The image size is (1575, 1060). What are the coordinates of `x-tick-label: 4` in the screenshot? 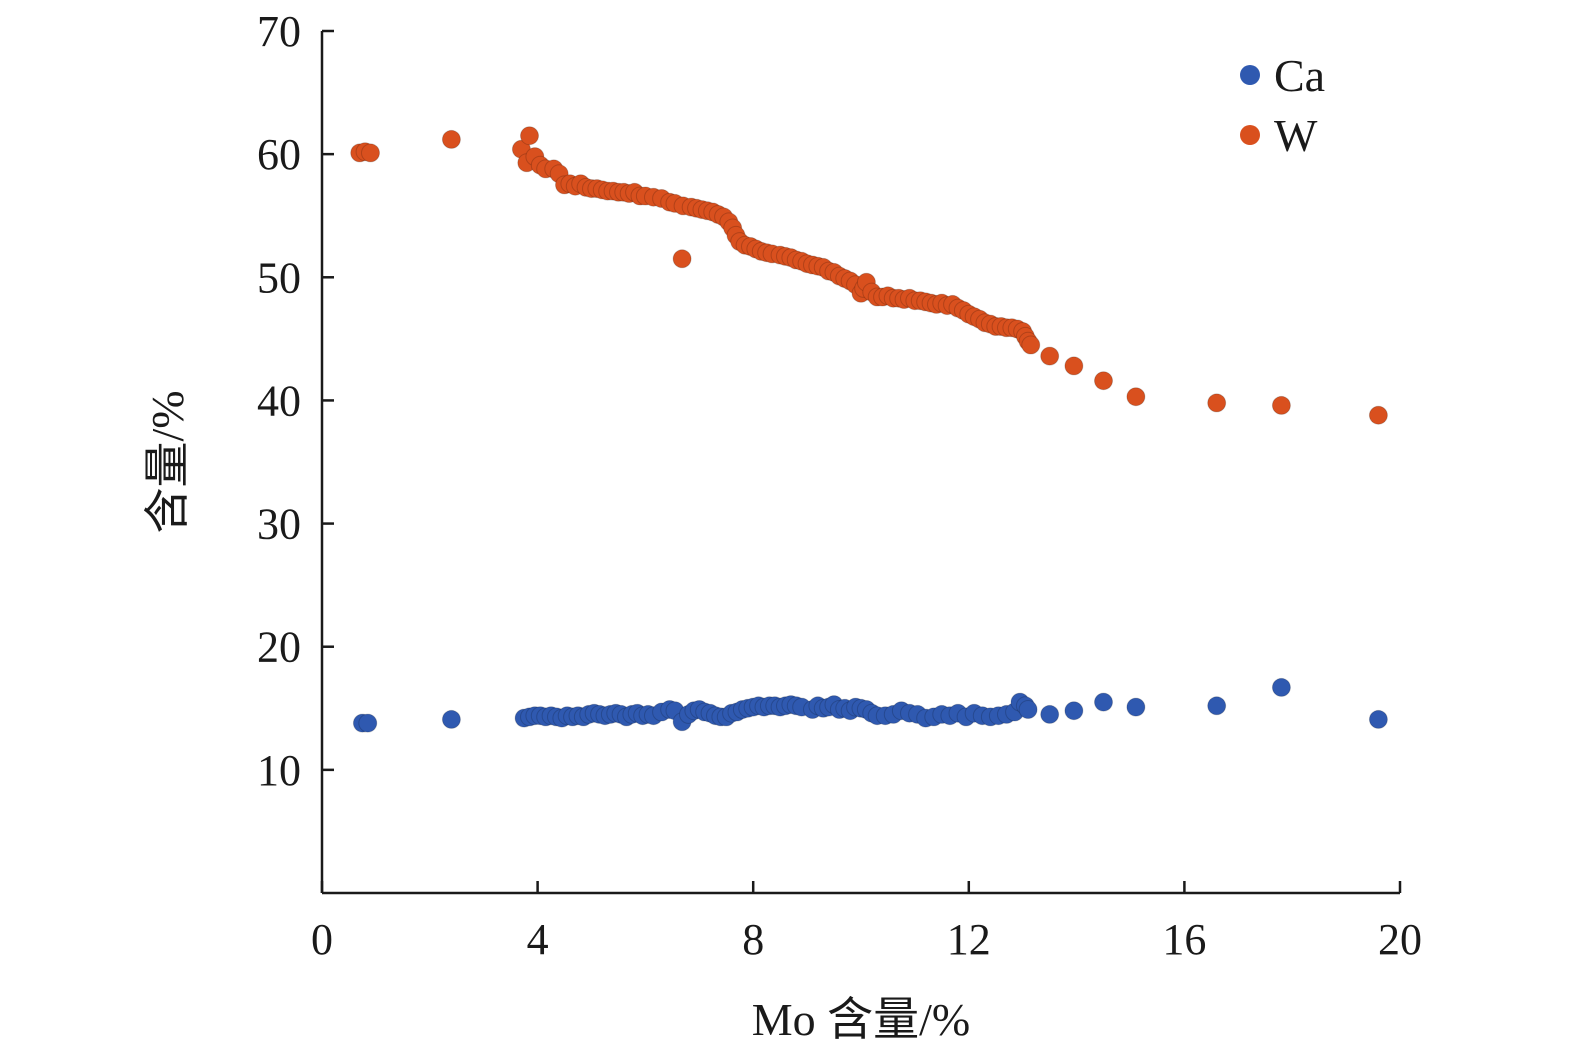 It's located at (538, 939).